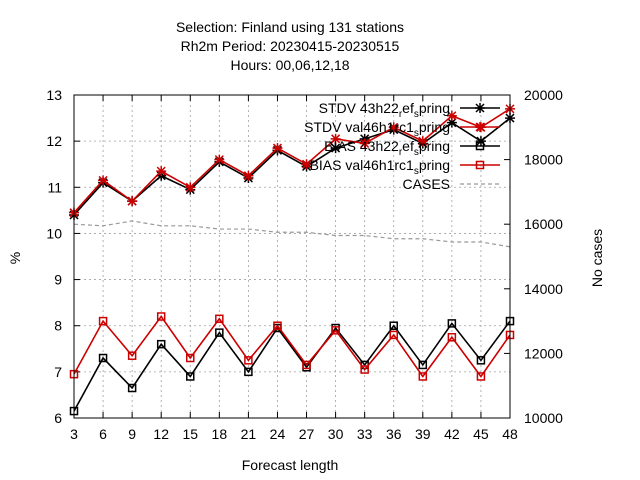 Image resolution: width=640 pixels, height=480 pixels. Describe the element at coordinates (543, 160) in the screenshot. I see `y2-tick-label: 18000` at that location.